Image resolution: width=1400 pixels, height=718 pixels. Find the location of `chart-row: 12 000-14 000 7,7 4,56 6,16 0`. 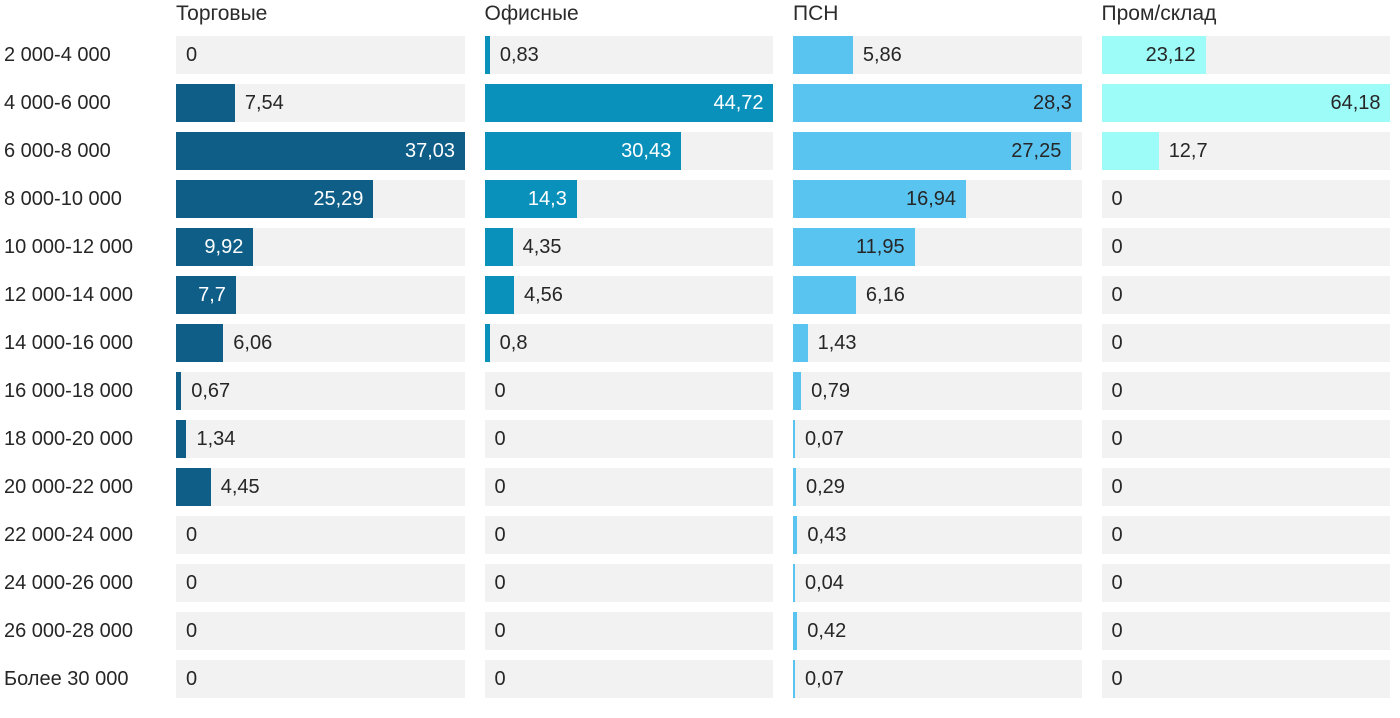

chart-row: 12 000-14 000 7,7 4,56 6,16 0 is located at coordinates (700, 295).